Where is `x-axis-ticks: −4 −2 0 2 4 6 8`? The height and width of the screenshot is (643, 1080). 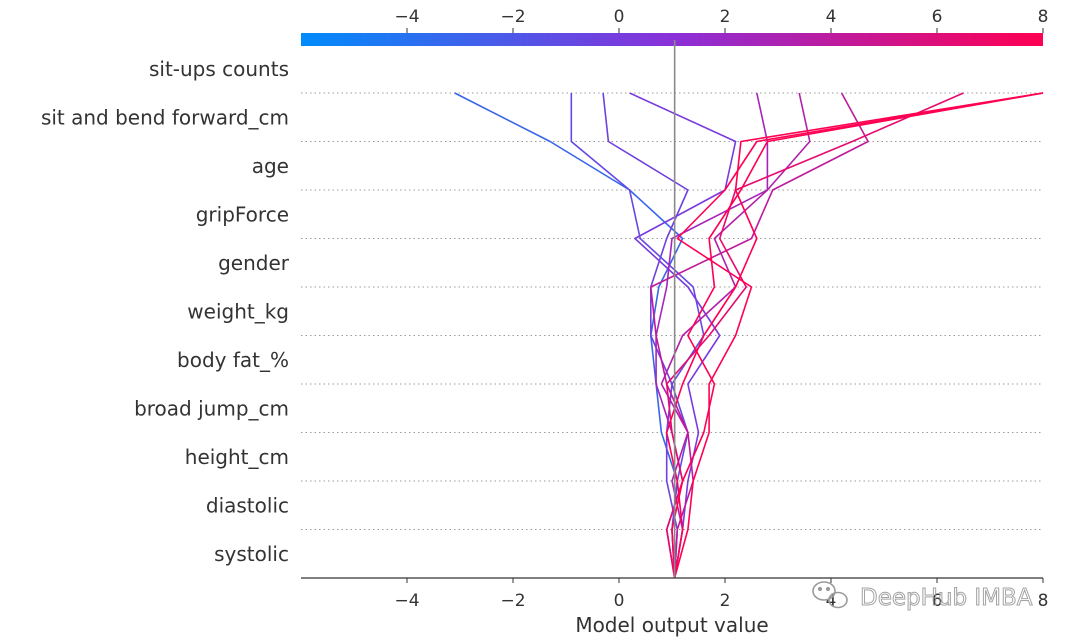 x-axis-ticks: −4 −2 0 2 4 6 8 is located at coordinates (721, 594).